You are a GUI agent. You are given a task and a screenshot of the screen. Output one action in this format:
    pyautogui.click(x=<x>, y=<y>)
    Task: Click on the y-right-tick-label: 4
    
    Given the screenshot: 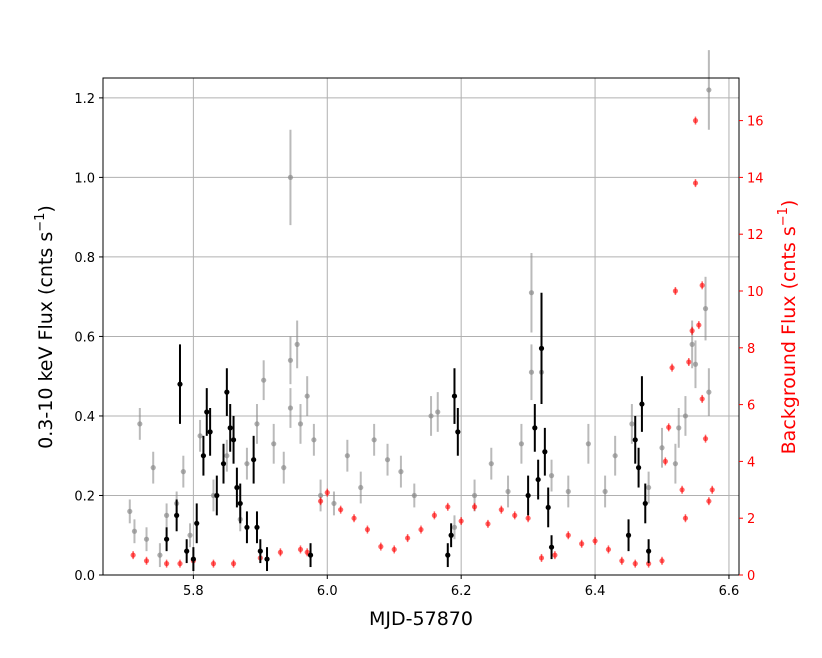 What is the action you would take?
    pyautogui.click(x=751, y=462)
    